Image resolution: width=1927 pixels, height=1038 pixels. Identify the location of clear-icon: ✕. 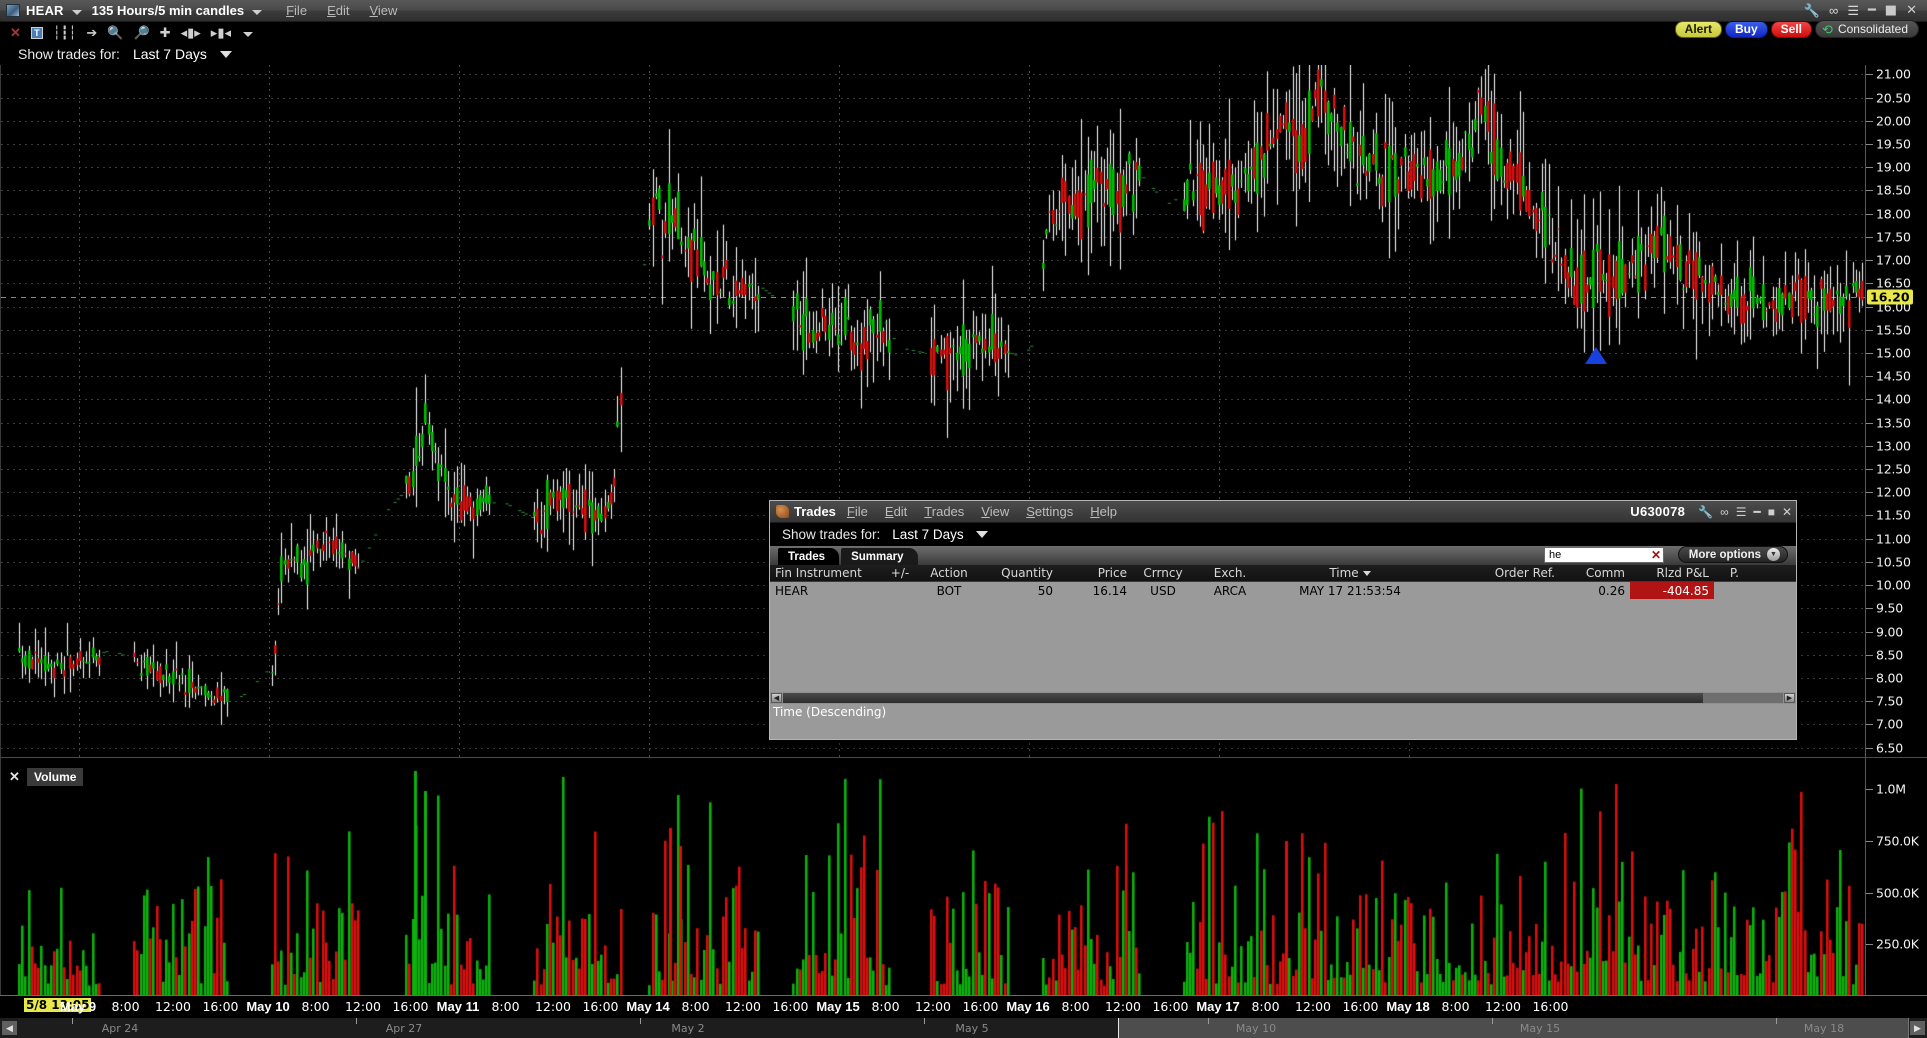
(1655, 555).